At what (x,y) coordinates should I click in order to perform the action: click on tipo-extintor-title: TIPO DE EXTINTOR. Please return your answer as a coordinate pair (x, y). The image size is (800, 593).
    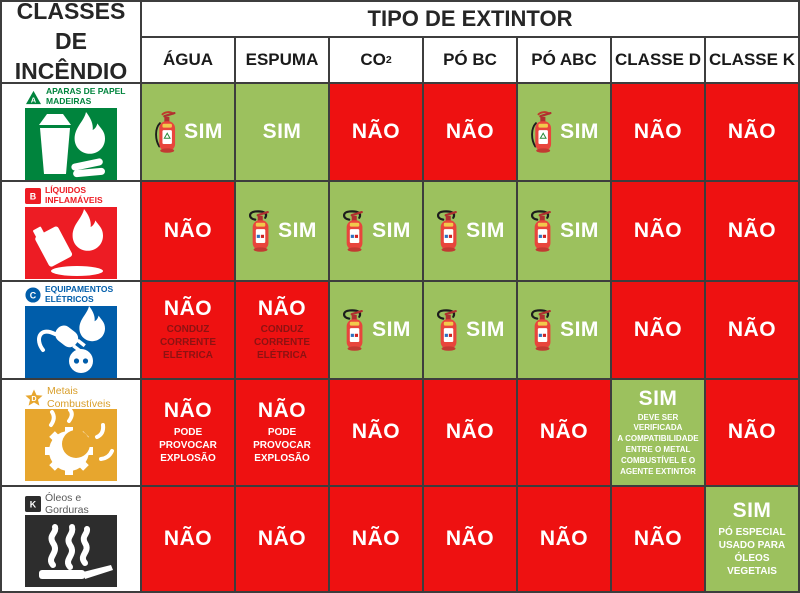
    Looking at the image, I should click on (470, 18).